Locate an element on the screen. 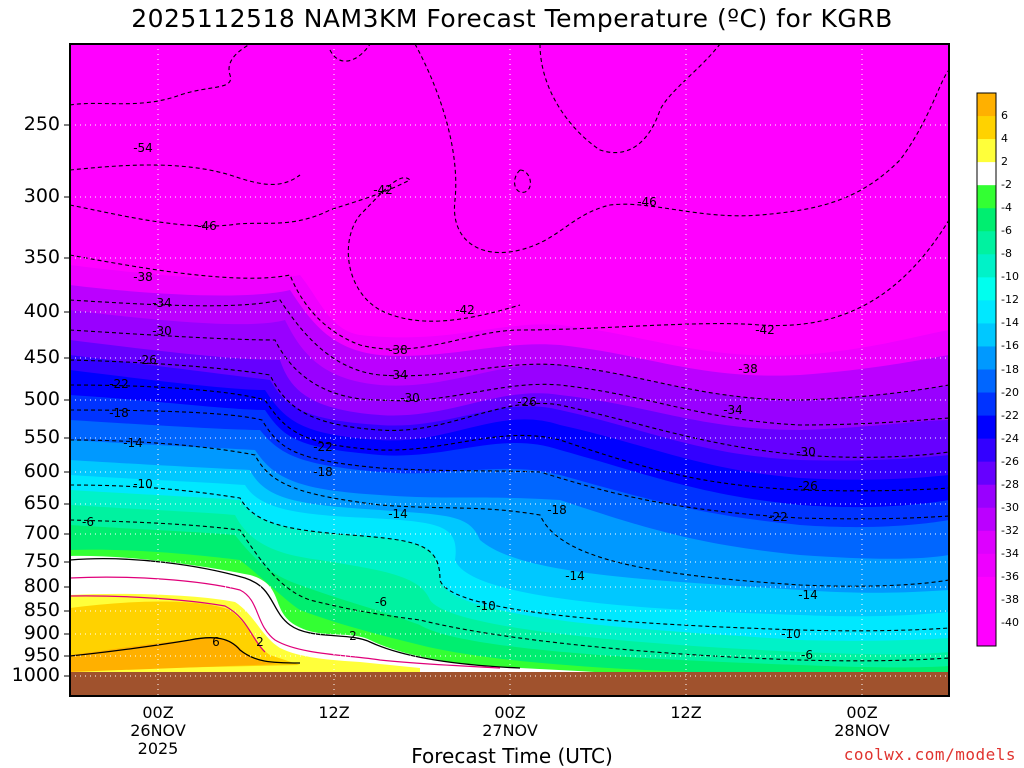 This screenshot has height=768, width=1024. y-tick-label: 500 is located at coordinates (41, 399).